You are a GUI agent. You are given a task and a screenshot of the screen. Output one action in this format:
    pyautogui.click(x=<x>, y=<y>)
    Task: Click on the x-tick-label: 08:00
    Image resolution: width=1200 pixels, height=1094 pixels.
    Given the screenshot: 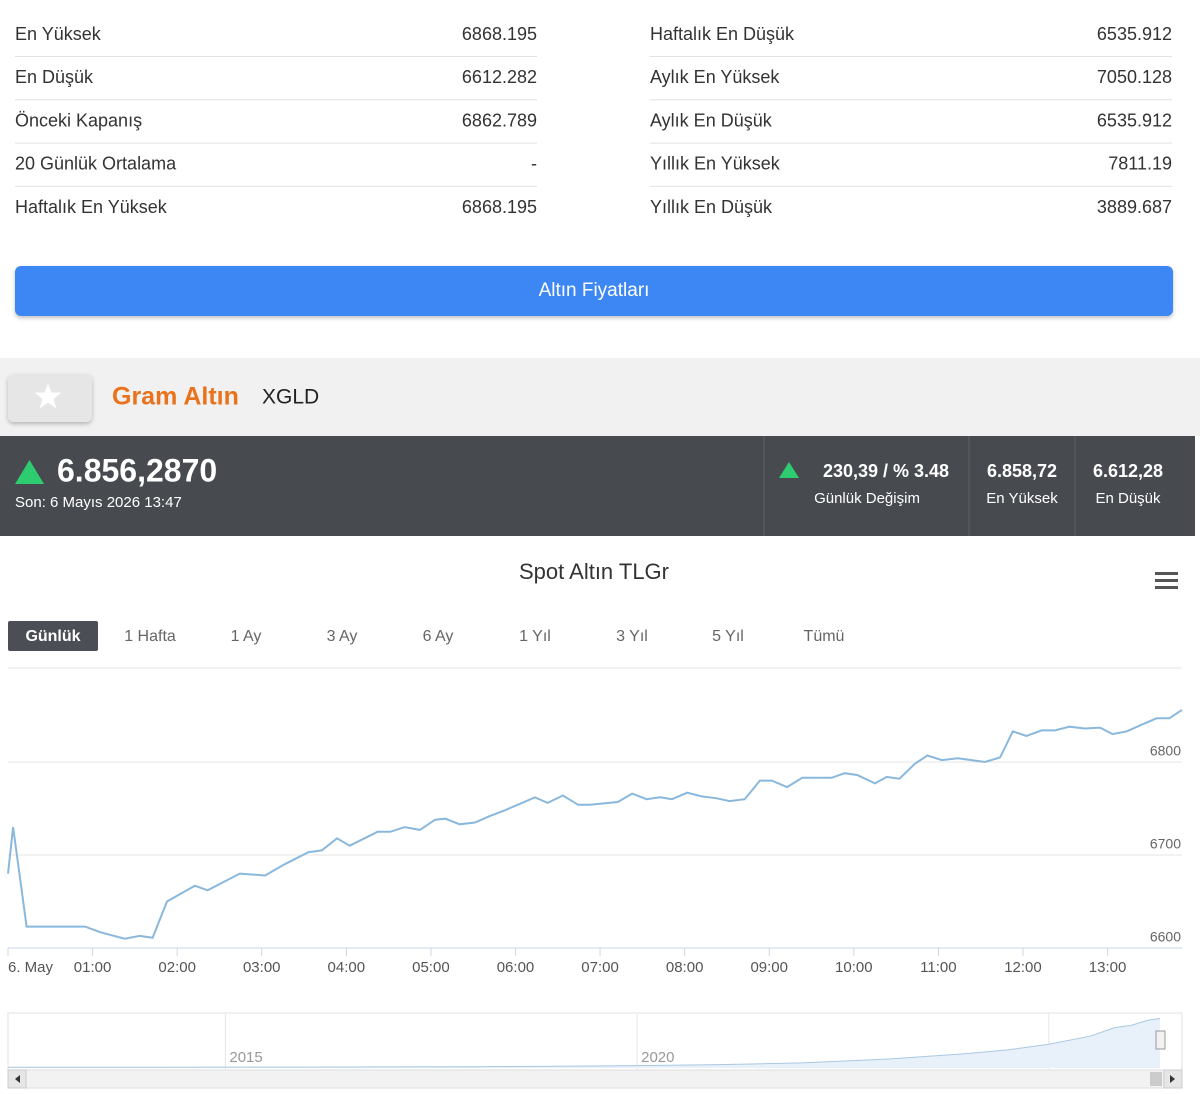 What is the action you would take?
    pyautogui.click(x=685, y=967)
    